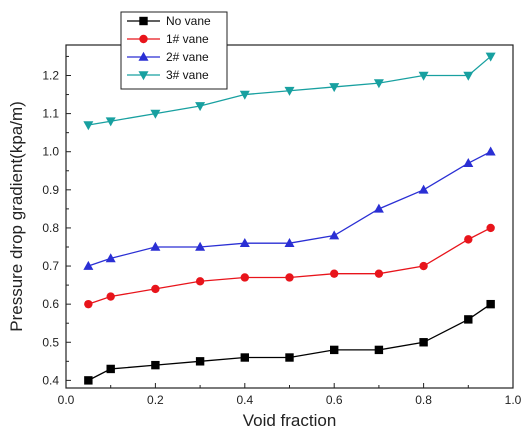  I want to click on y-tick-label: 0.7, so click(50, 266).